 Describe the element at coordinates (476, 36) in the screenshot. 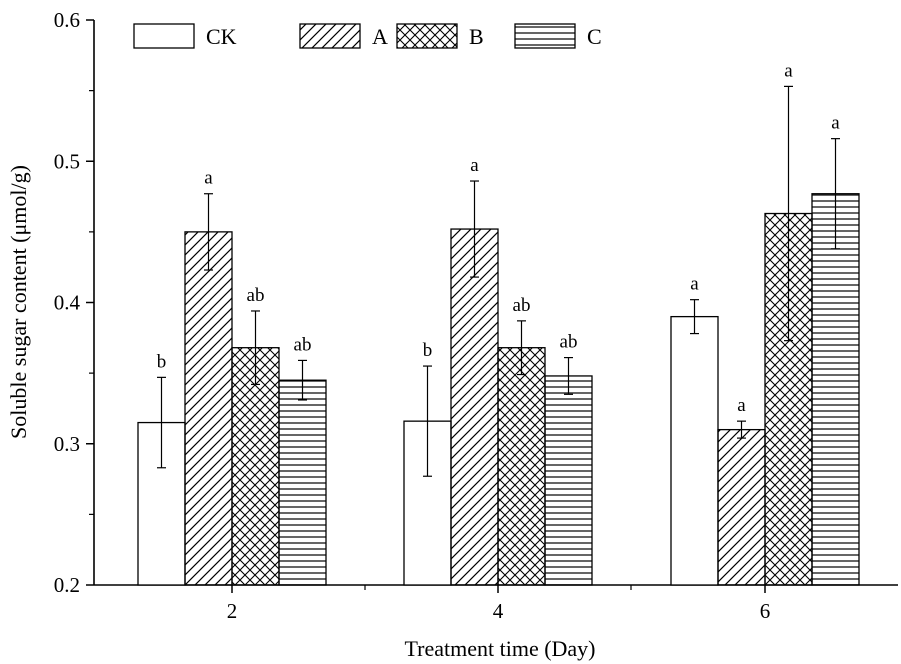

I see `legend-label-b: B` at that location.